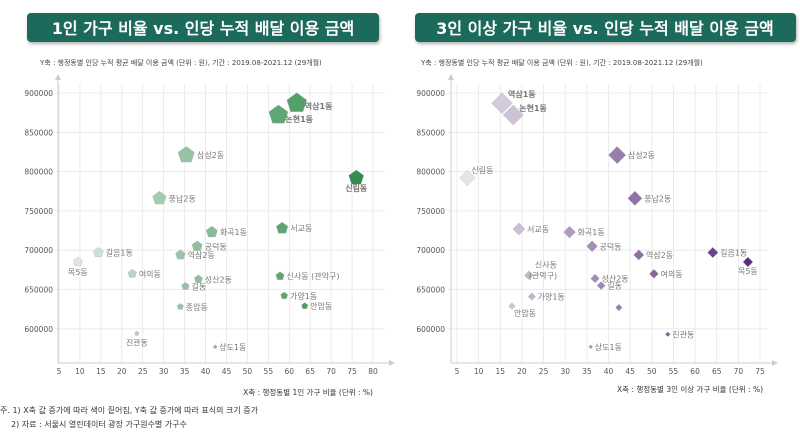 This screenshot has height=434, width=800. What do you see at coordinates (269, 371) in the screenshot?
I see `x-tick-label: 55` at bounding box center [269, 371].